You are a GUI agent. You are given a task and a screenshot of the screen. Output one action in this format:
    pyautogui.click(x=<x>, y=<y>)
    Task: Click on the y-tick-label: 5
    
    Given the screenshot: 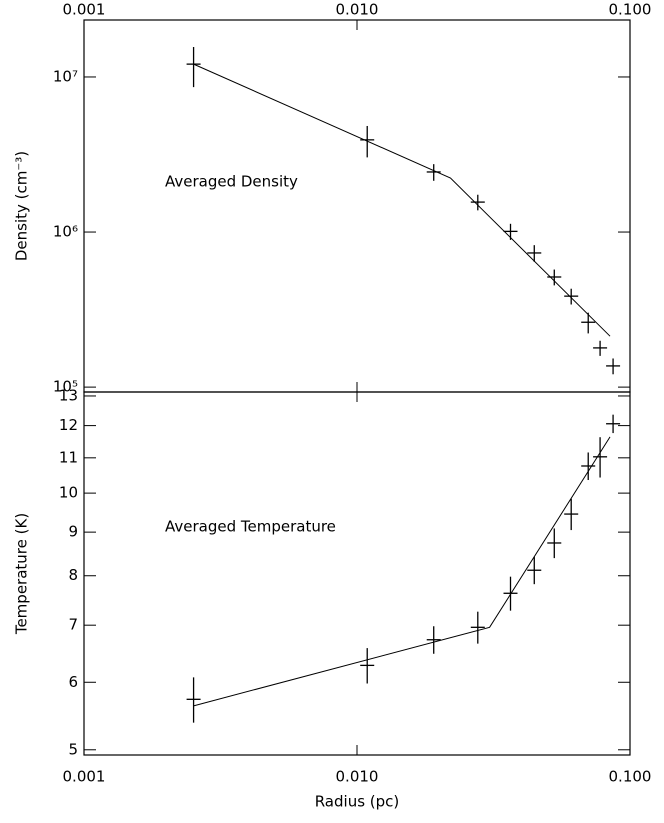 What is the action you would take?
    pyautogui.click(x=73, y=749)
    